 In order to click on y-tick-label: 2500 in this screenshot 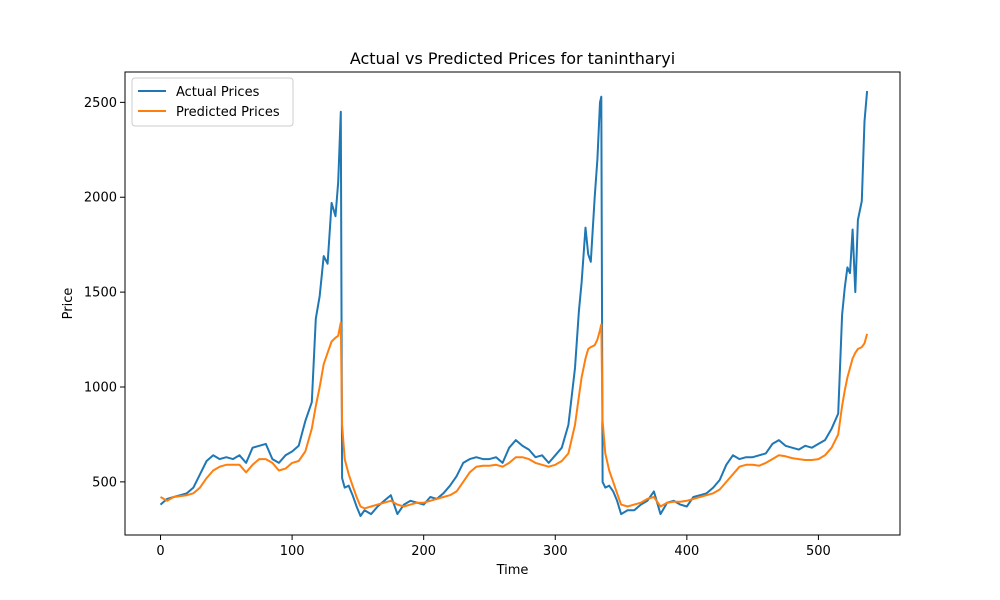, I will do `click(100, 103)`.